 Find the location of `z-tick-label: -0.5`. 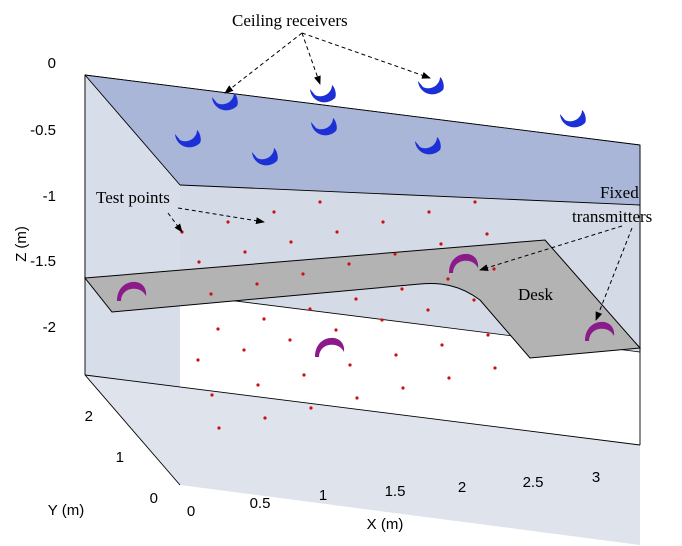

z-tick-label: -0.5 is located at coordinates (43, 130).